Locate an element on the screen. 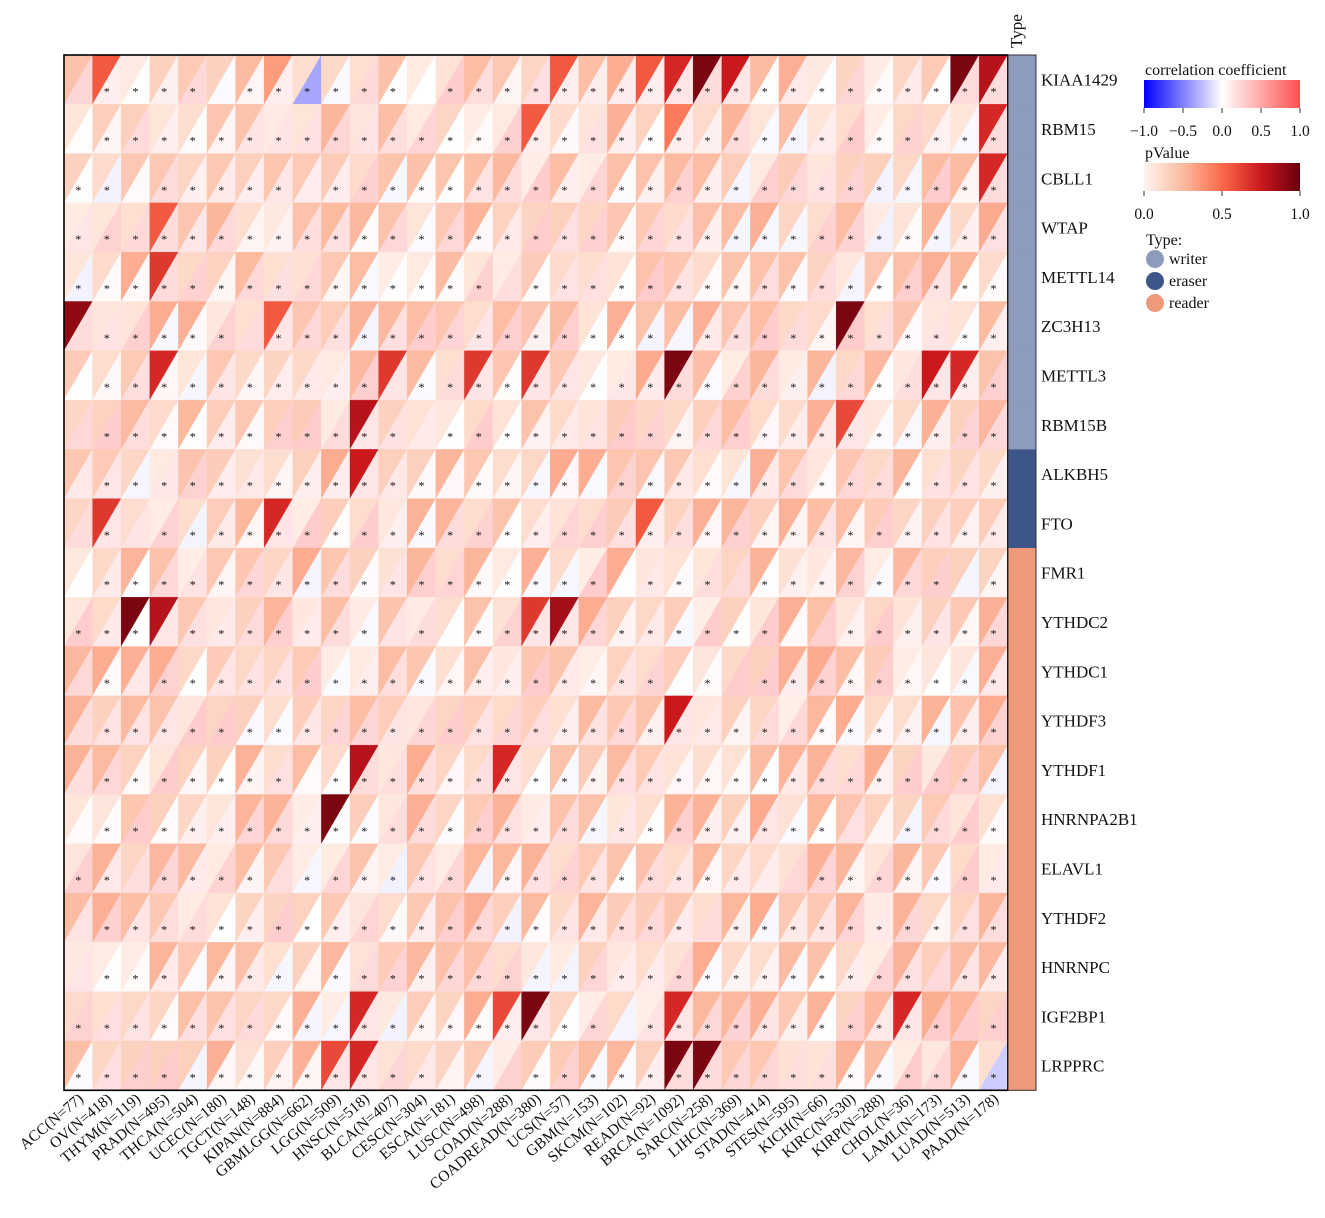 The height and width of the screenshot is (1218, 1325). y-tick-label: ZC3H13 is located at coordinates (1071, 326).